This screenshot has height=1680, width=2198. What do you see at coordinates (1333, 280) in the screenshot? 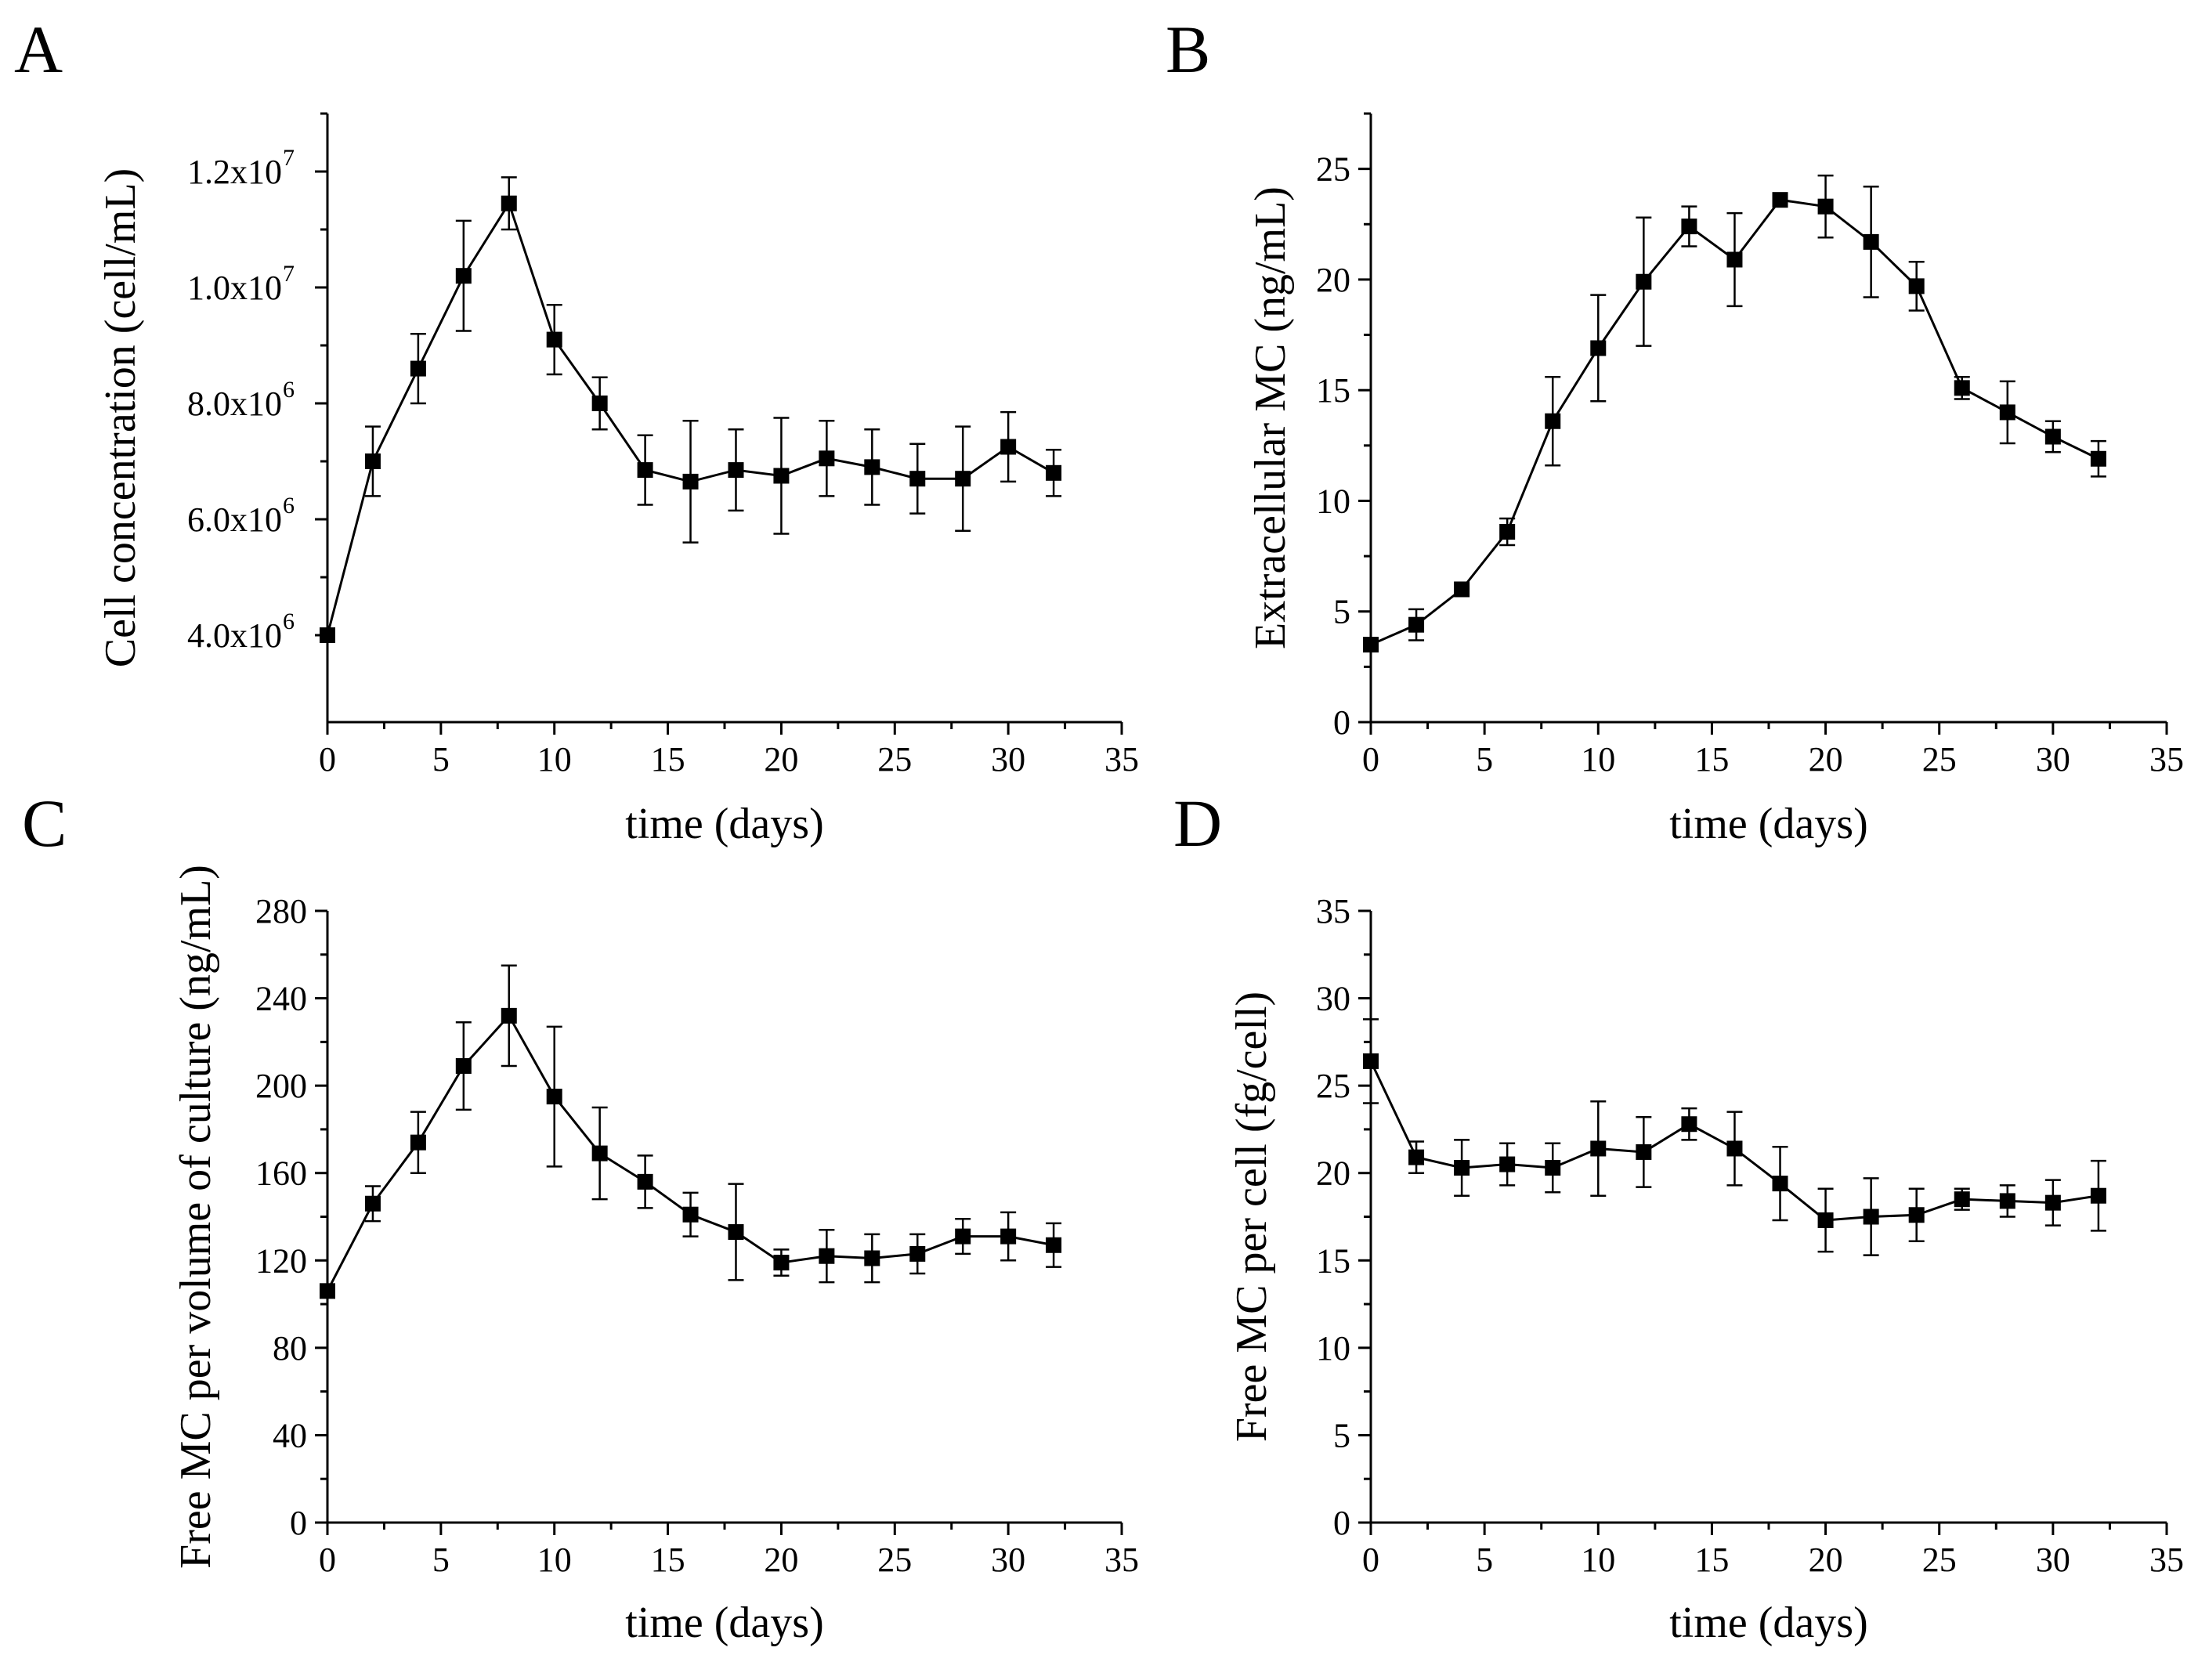
I see `y-tick-label: 20` at bounding box center [1333, 280].